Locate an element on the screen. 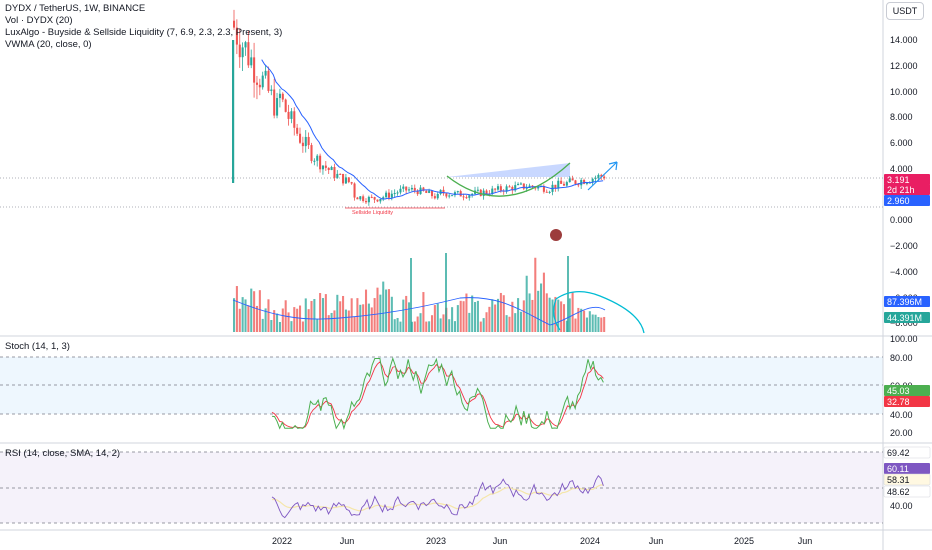 The height and width of the screenshot is (550, 932). rsi-title: RSI (14, close, SMA, 14, 2) is located at coordinates (63, 453).